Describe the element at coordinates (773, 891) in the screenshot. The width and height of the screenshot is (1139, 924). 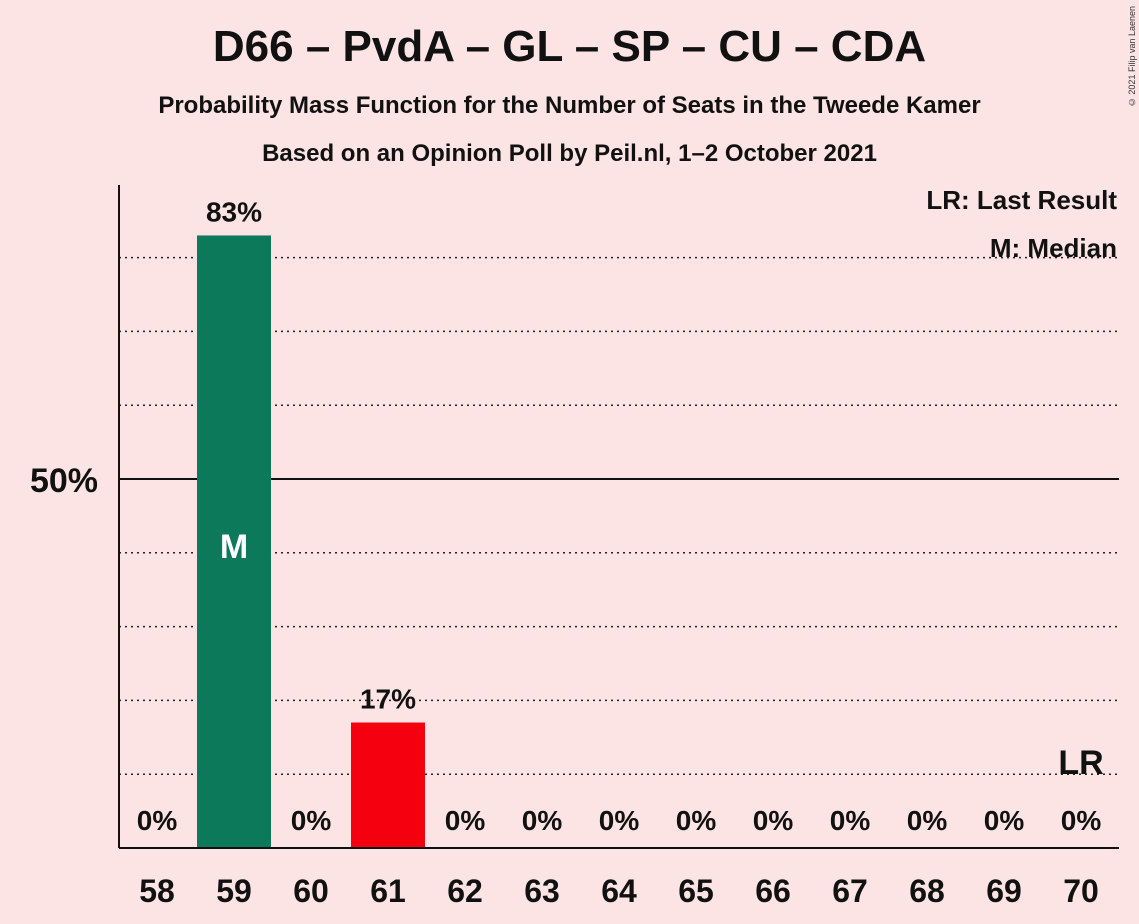
I see `x-tick-label: 66` at that location.